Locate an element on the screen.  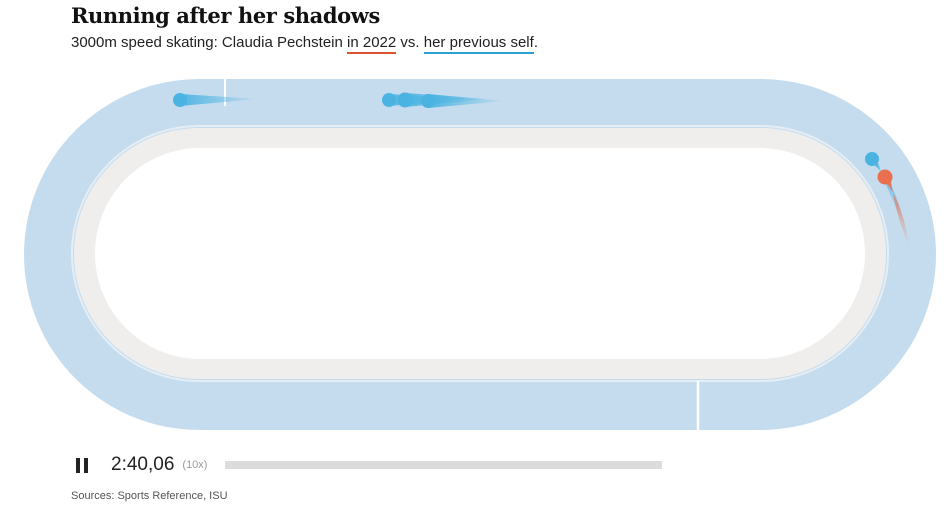
legend-previous-self: her previous self is located at coordinates (478, 44).